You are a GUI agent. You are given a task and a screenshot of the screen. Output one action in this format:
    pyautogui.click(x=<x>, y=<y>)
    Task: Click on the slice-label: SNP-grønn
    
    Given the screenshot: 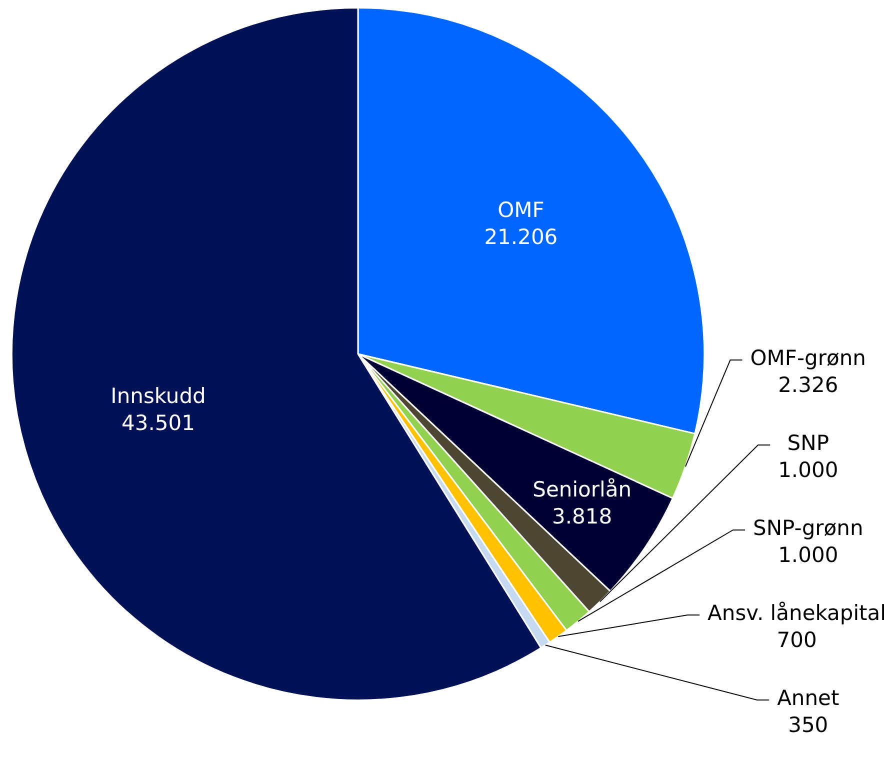 What is the action you would take?
    pyautogui.click(x=808, y=528)
    